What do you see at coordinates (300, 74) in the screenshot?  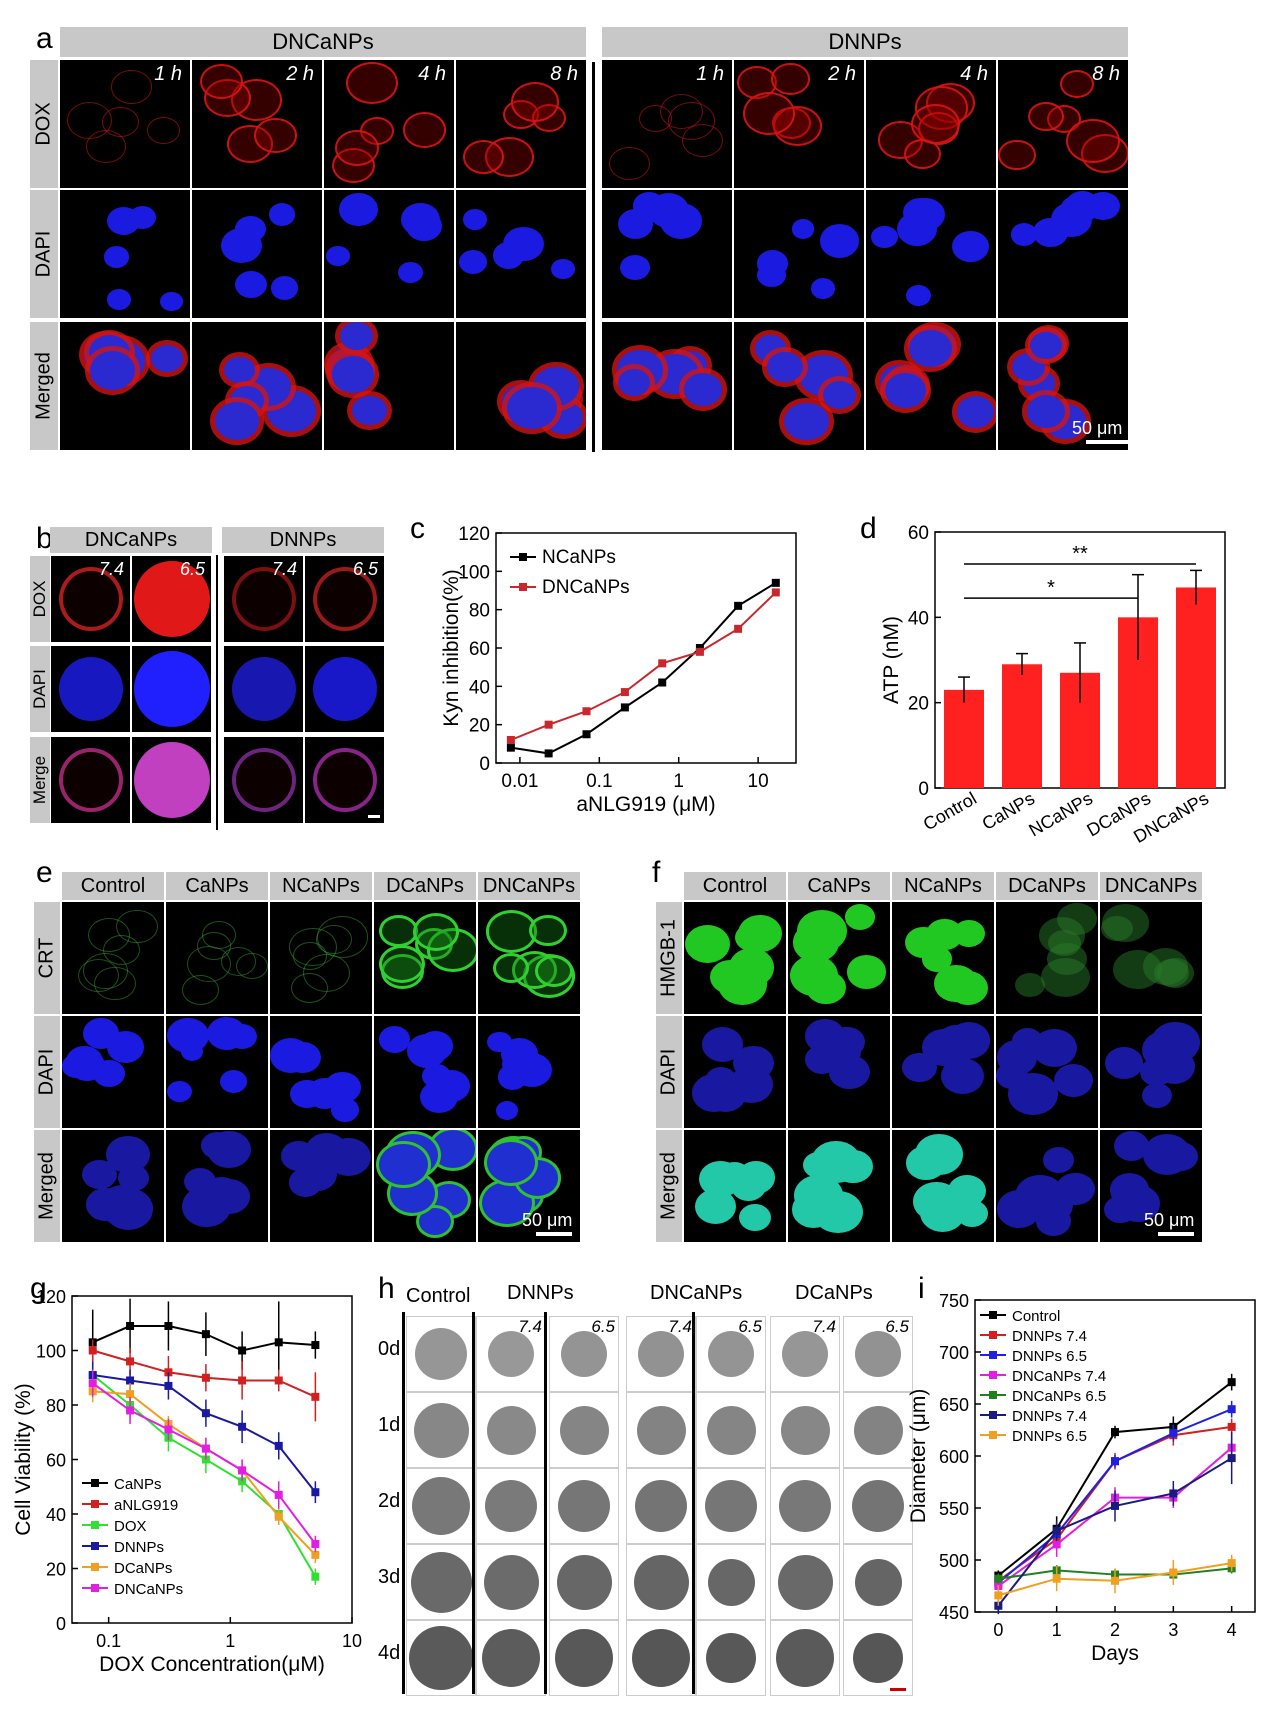 I see `panel-a-time-label: 2 h` at bounding box center [300, 74].